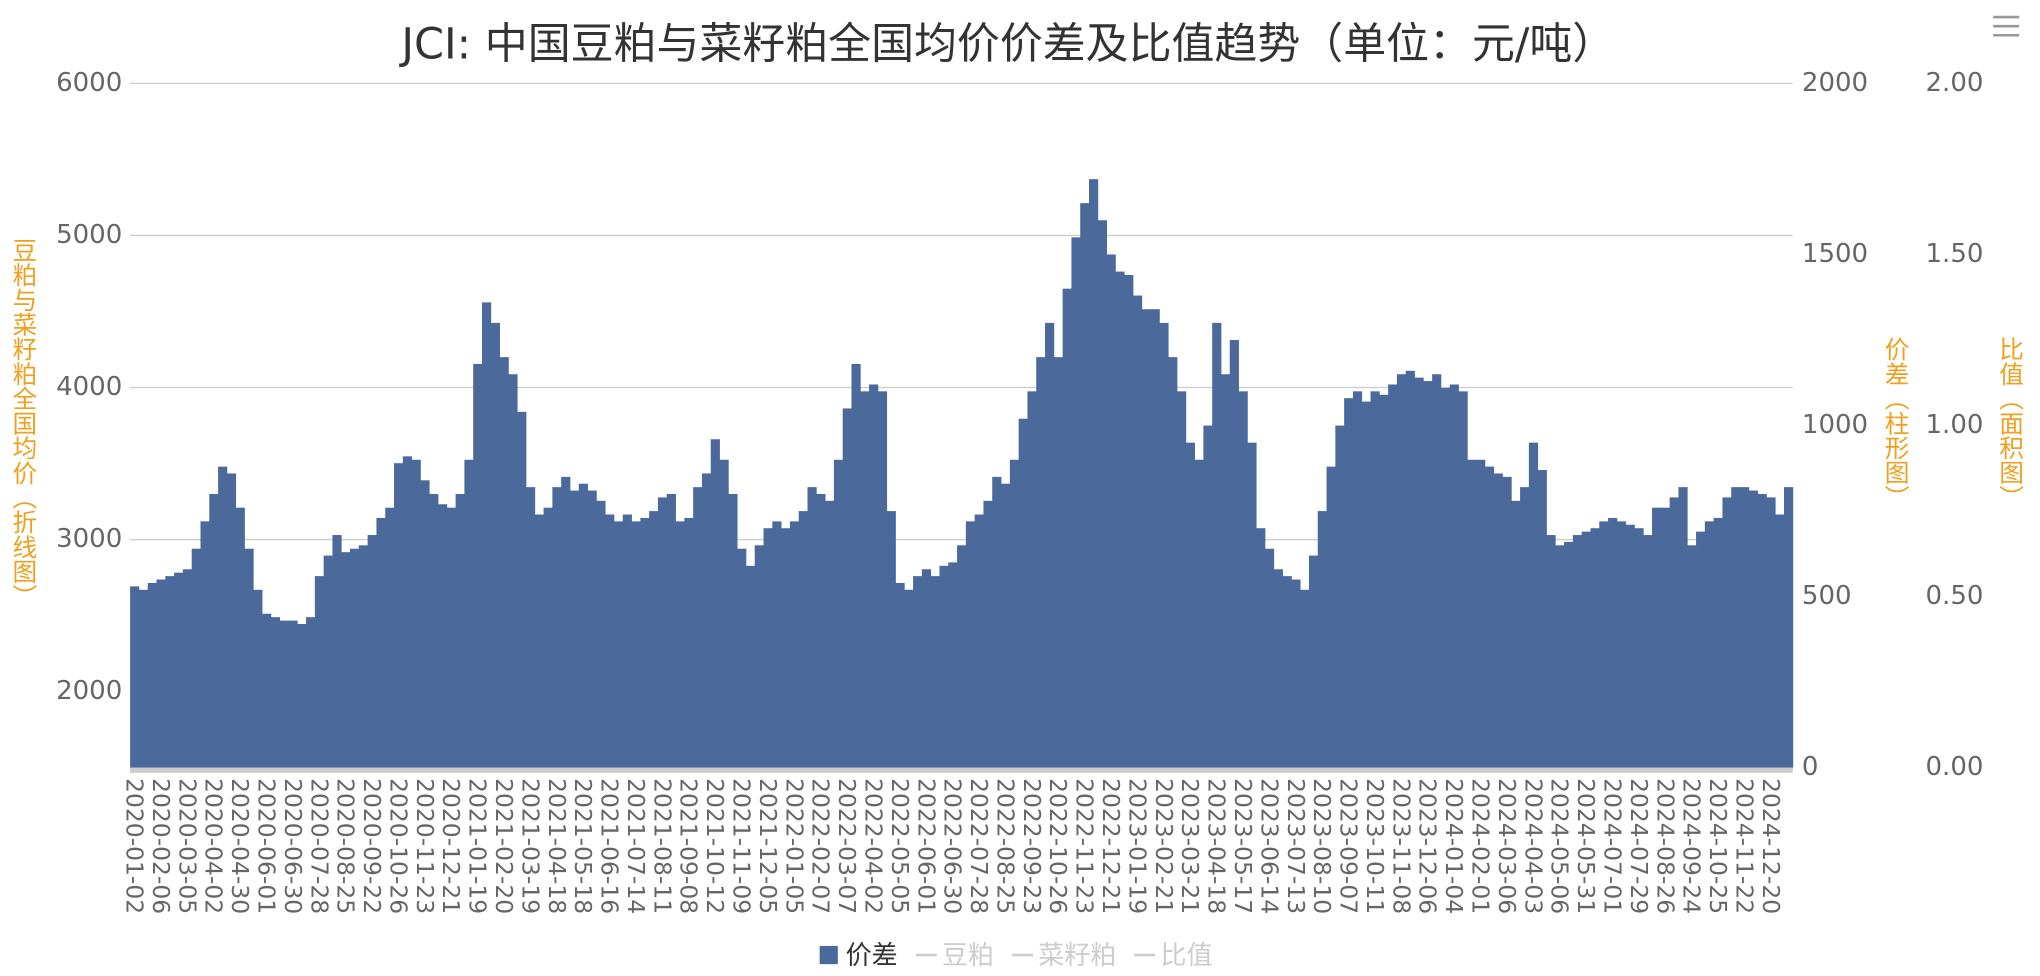 The width and height of the screenshot is (2040, 976). What do you see at coordinates (1111, 846) in the screenshot?
I see `x-tick-label: 2022-12-21` at bounding box center [1111, 846].